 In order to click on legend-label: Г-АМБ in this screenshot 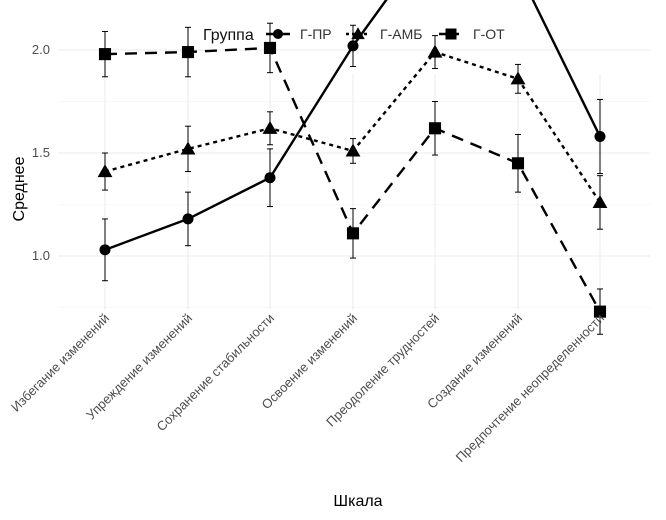, I will do `click(401, 34)`.